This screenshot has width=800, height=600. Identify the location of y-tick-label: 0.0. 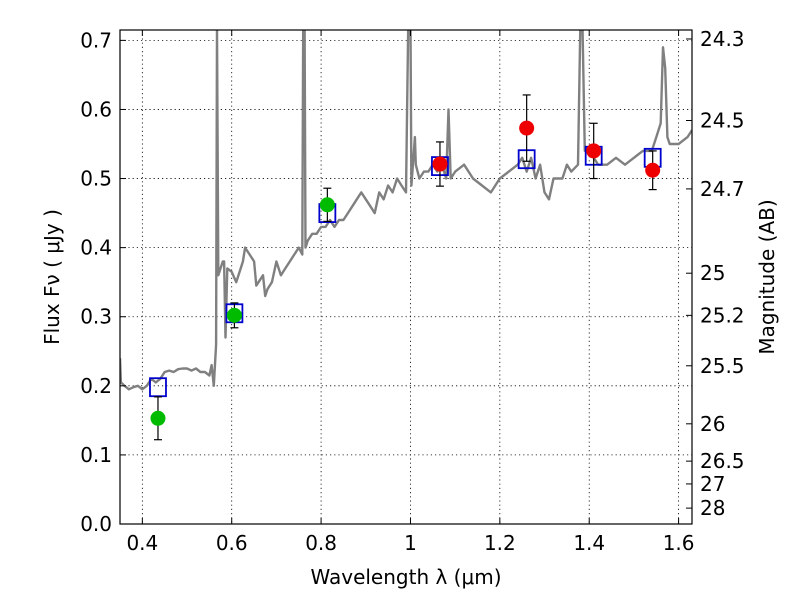
(96, 524).